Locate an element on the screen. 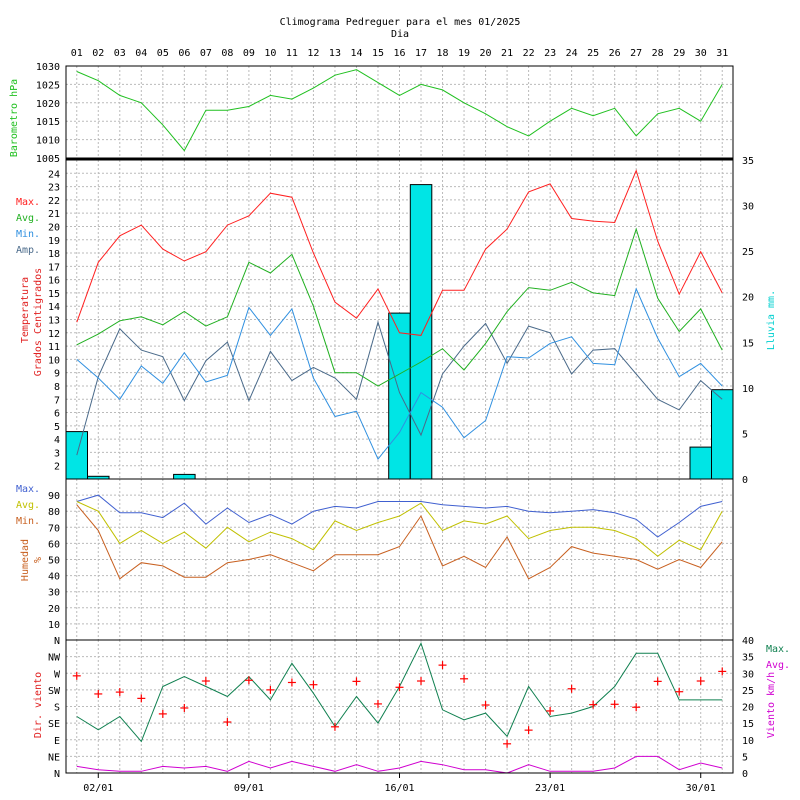  date-tick-label: 02/01 is located at coordinates (98, 788).